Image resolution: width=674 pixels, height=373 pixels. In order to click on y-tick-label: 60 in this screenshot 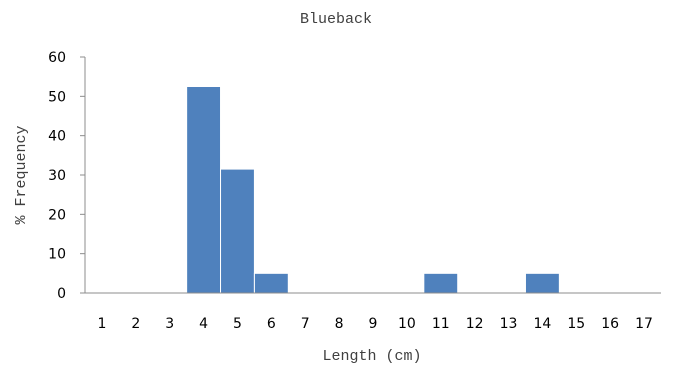, I will do `click(57, 58)`.